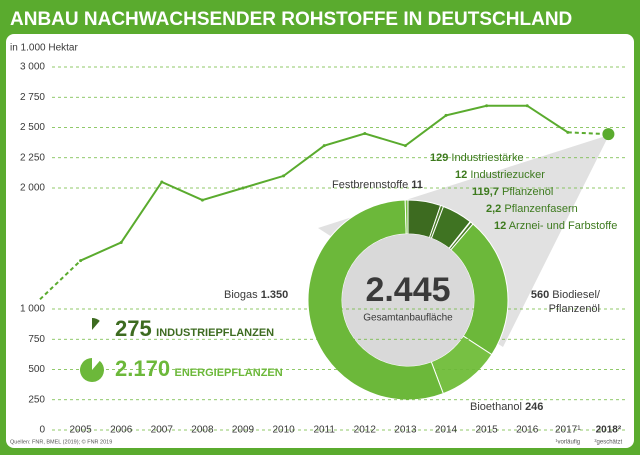 The image size is (640, 455). Describe the element at coordinates (36, 399) in the screenshot. I see `y-tick-label: 250` at that location.